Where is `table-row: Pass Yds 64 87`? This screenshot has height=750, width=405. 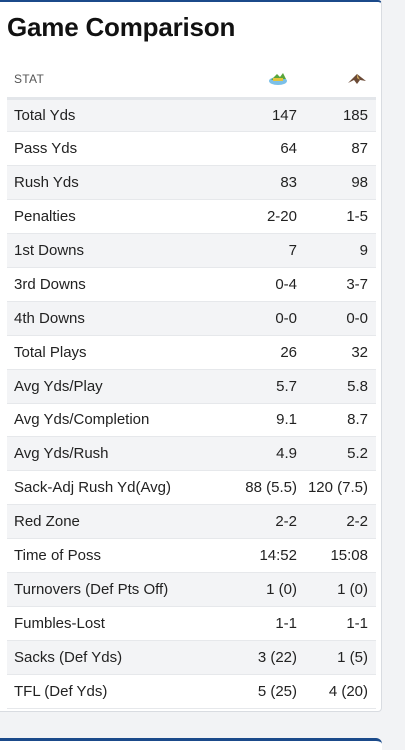
table-row: Pass Yds 64 87 is located at coordinates (191, 149).